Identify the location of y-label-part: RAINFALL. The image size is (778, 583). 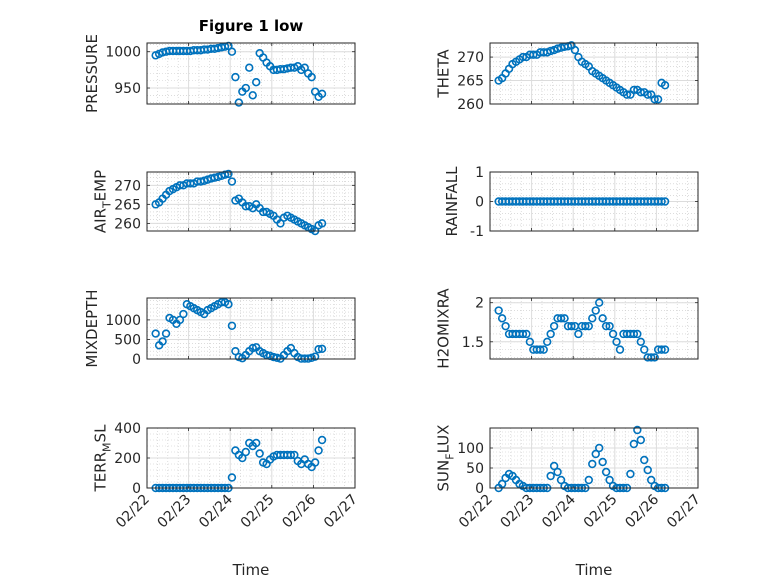
(452, 201).